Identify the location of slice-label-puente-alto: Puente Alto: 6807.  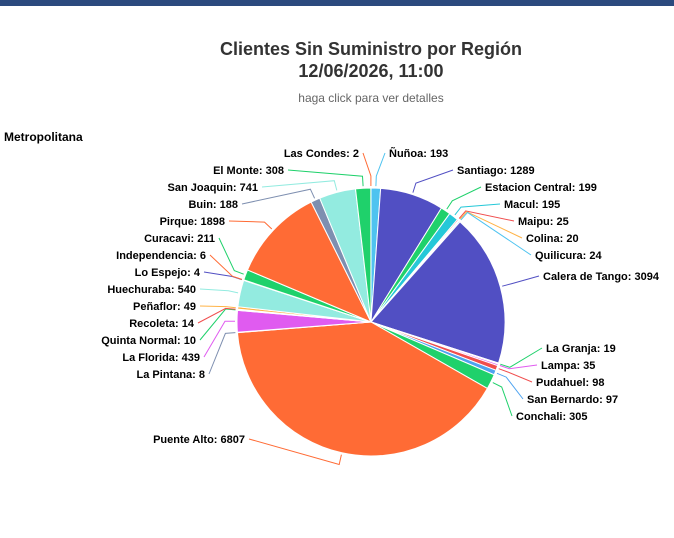
(199, 440).